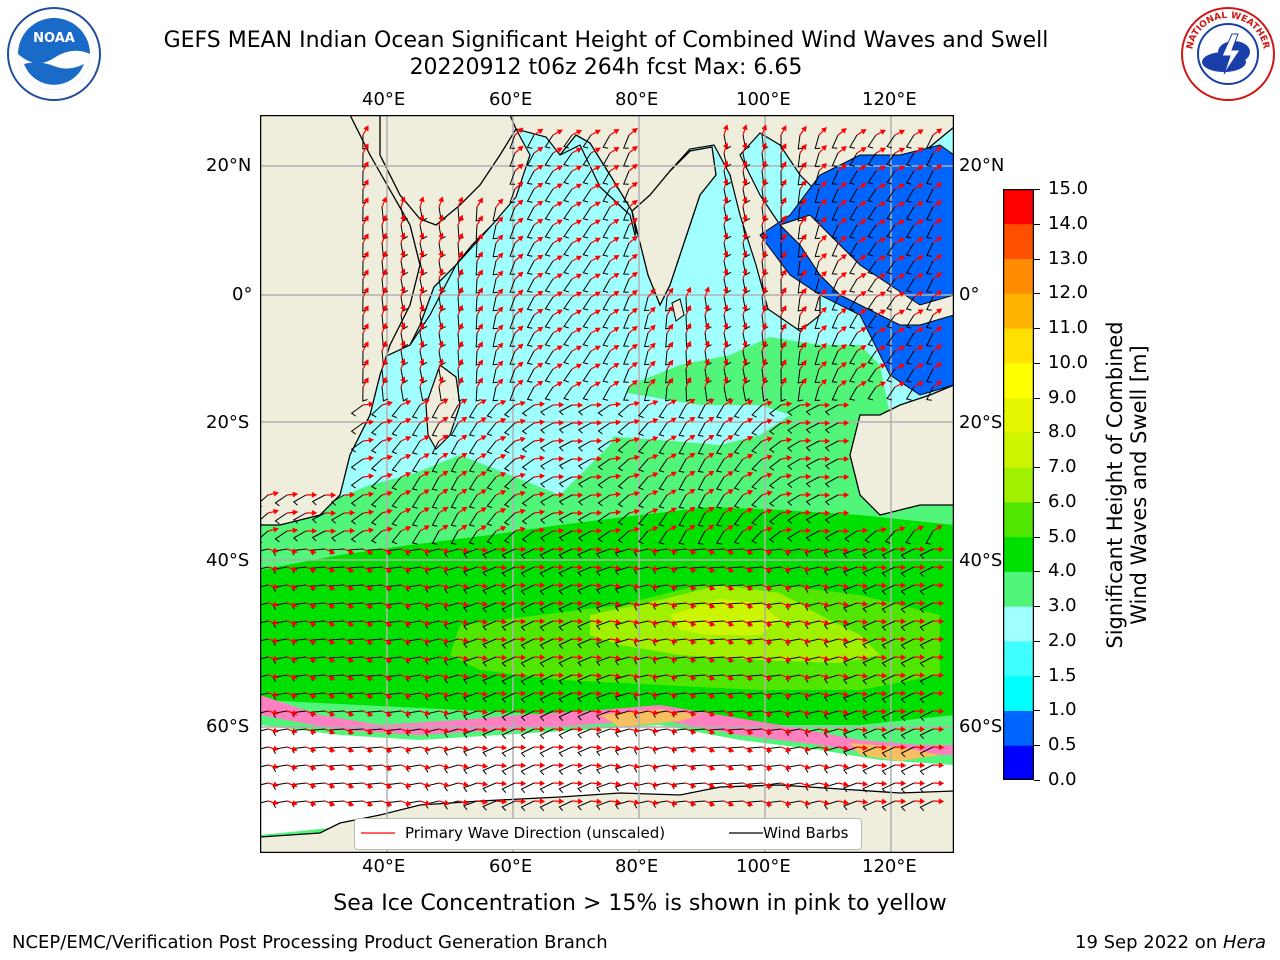 This screenshot has width=1280, height=960. I want to click on australia, so click(901, 450).